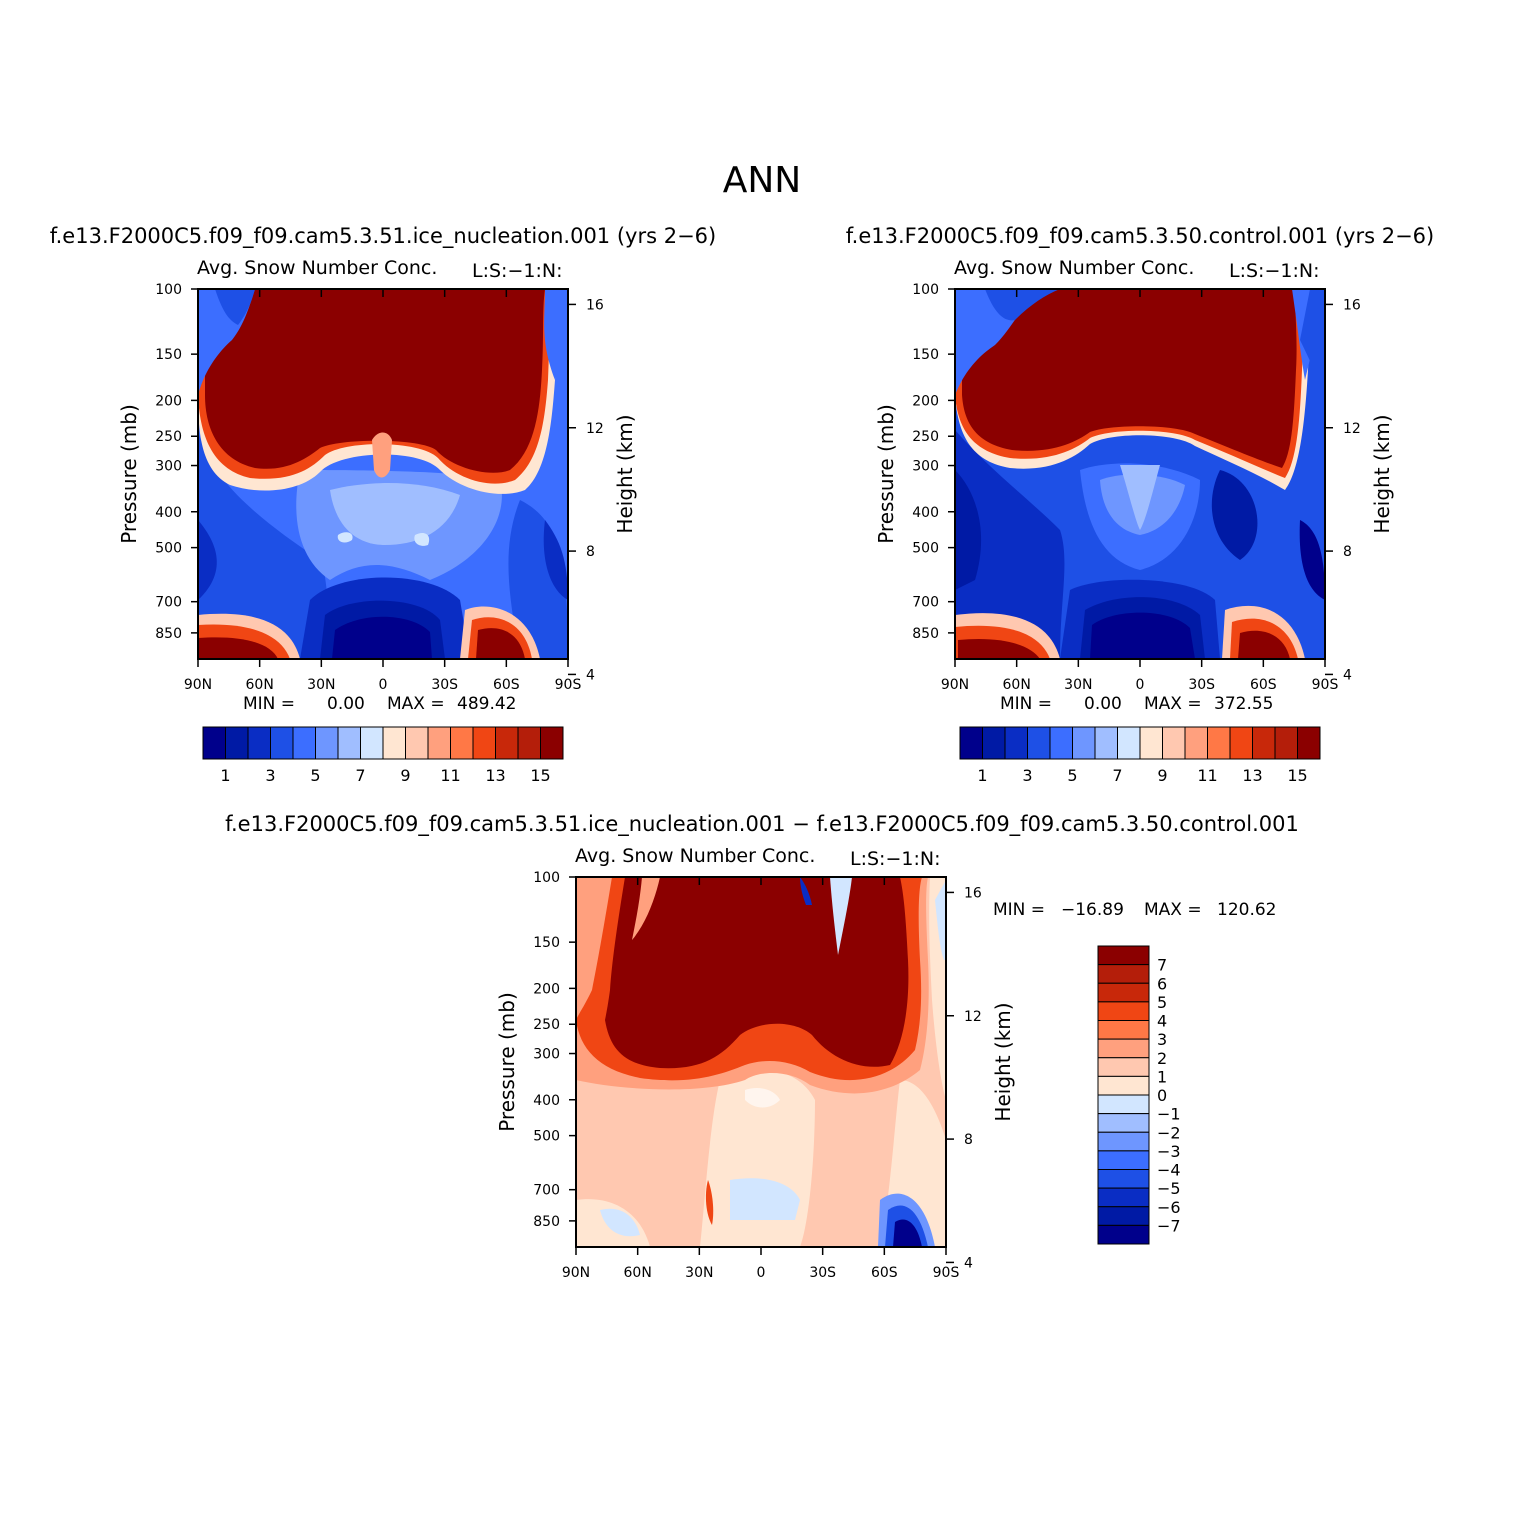 This screenshot has width=1524, height=1524. What do you see at coordinates (1017, 685) in the screenshot?
I see `panel-b-xtick-label: 60N` at bounding box center [1017, 685].